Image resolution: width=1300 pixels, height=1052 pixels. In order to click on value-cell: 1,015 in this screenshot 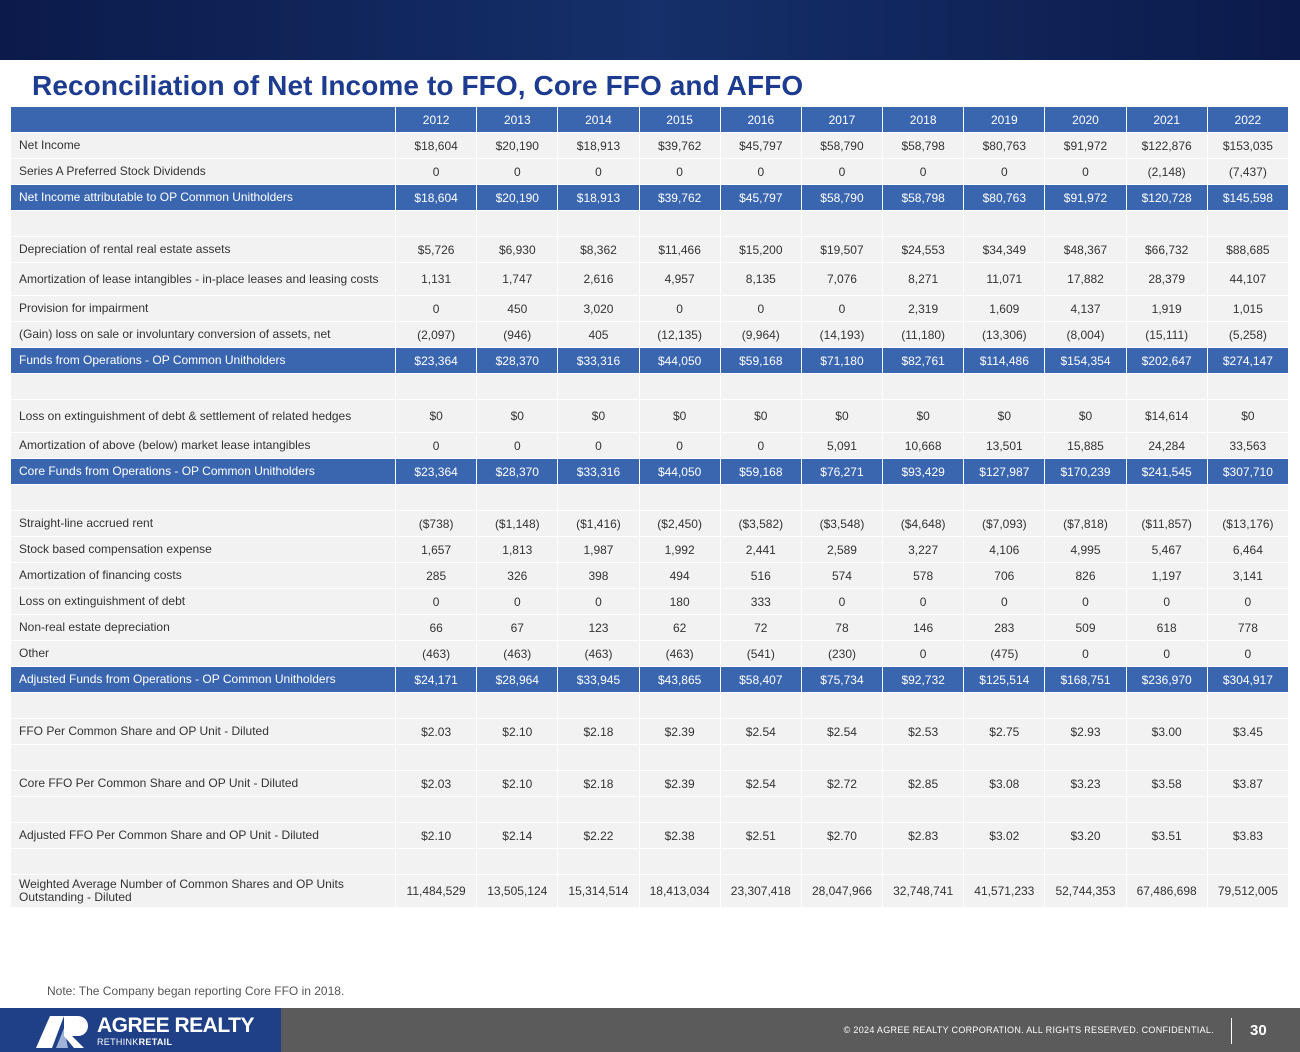, I will do `click(1248, 309)`.